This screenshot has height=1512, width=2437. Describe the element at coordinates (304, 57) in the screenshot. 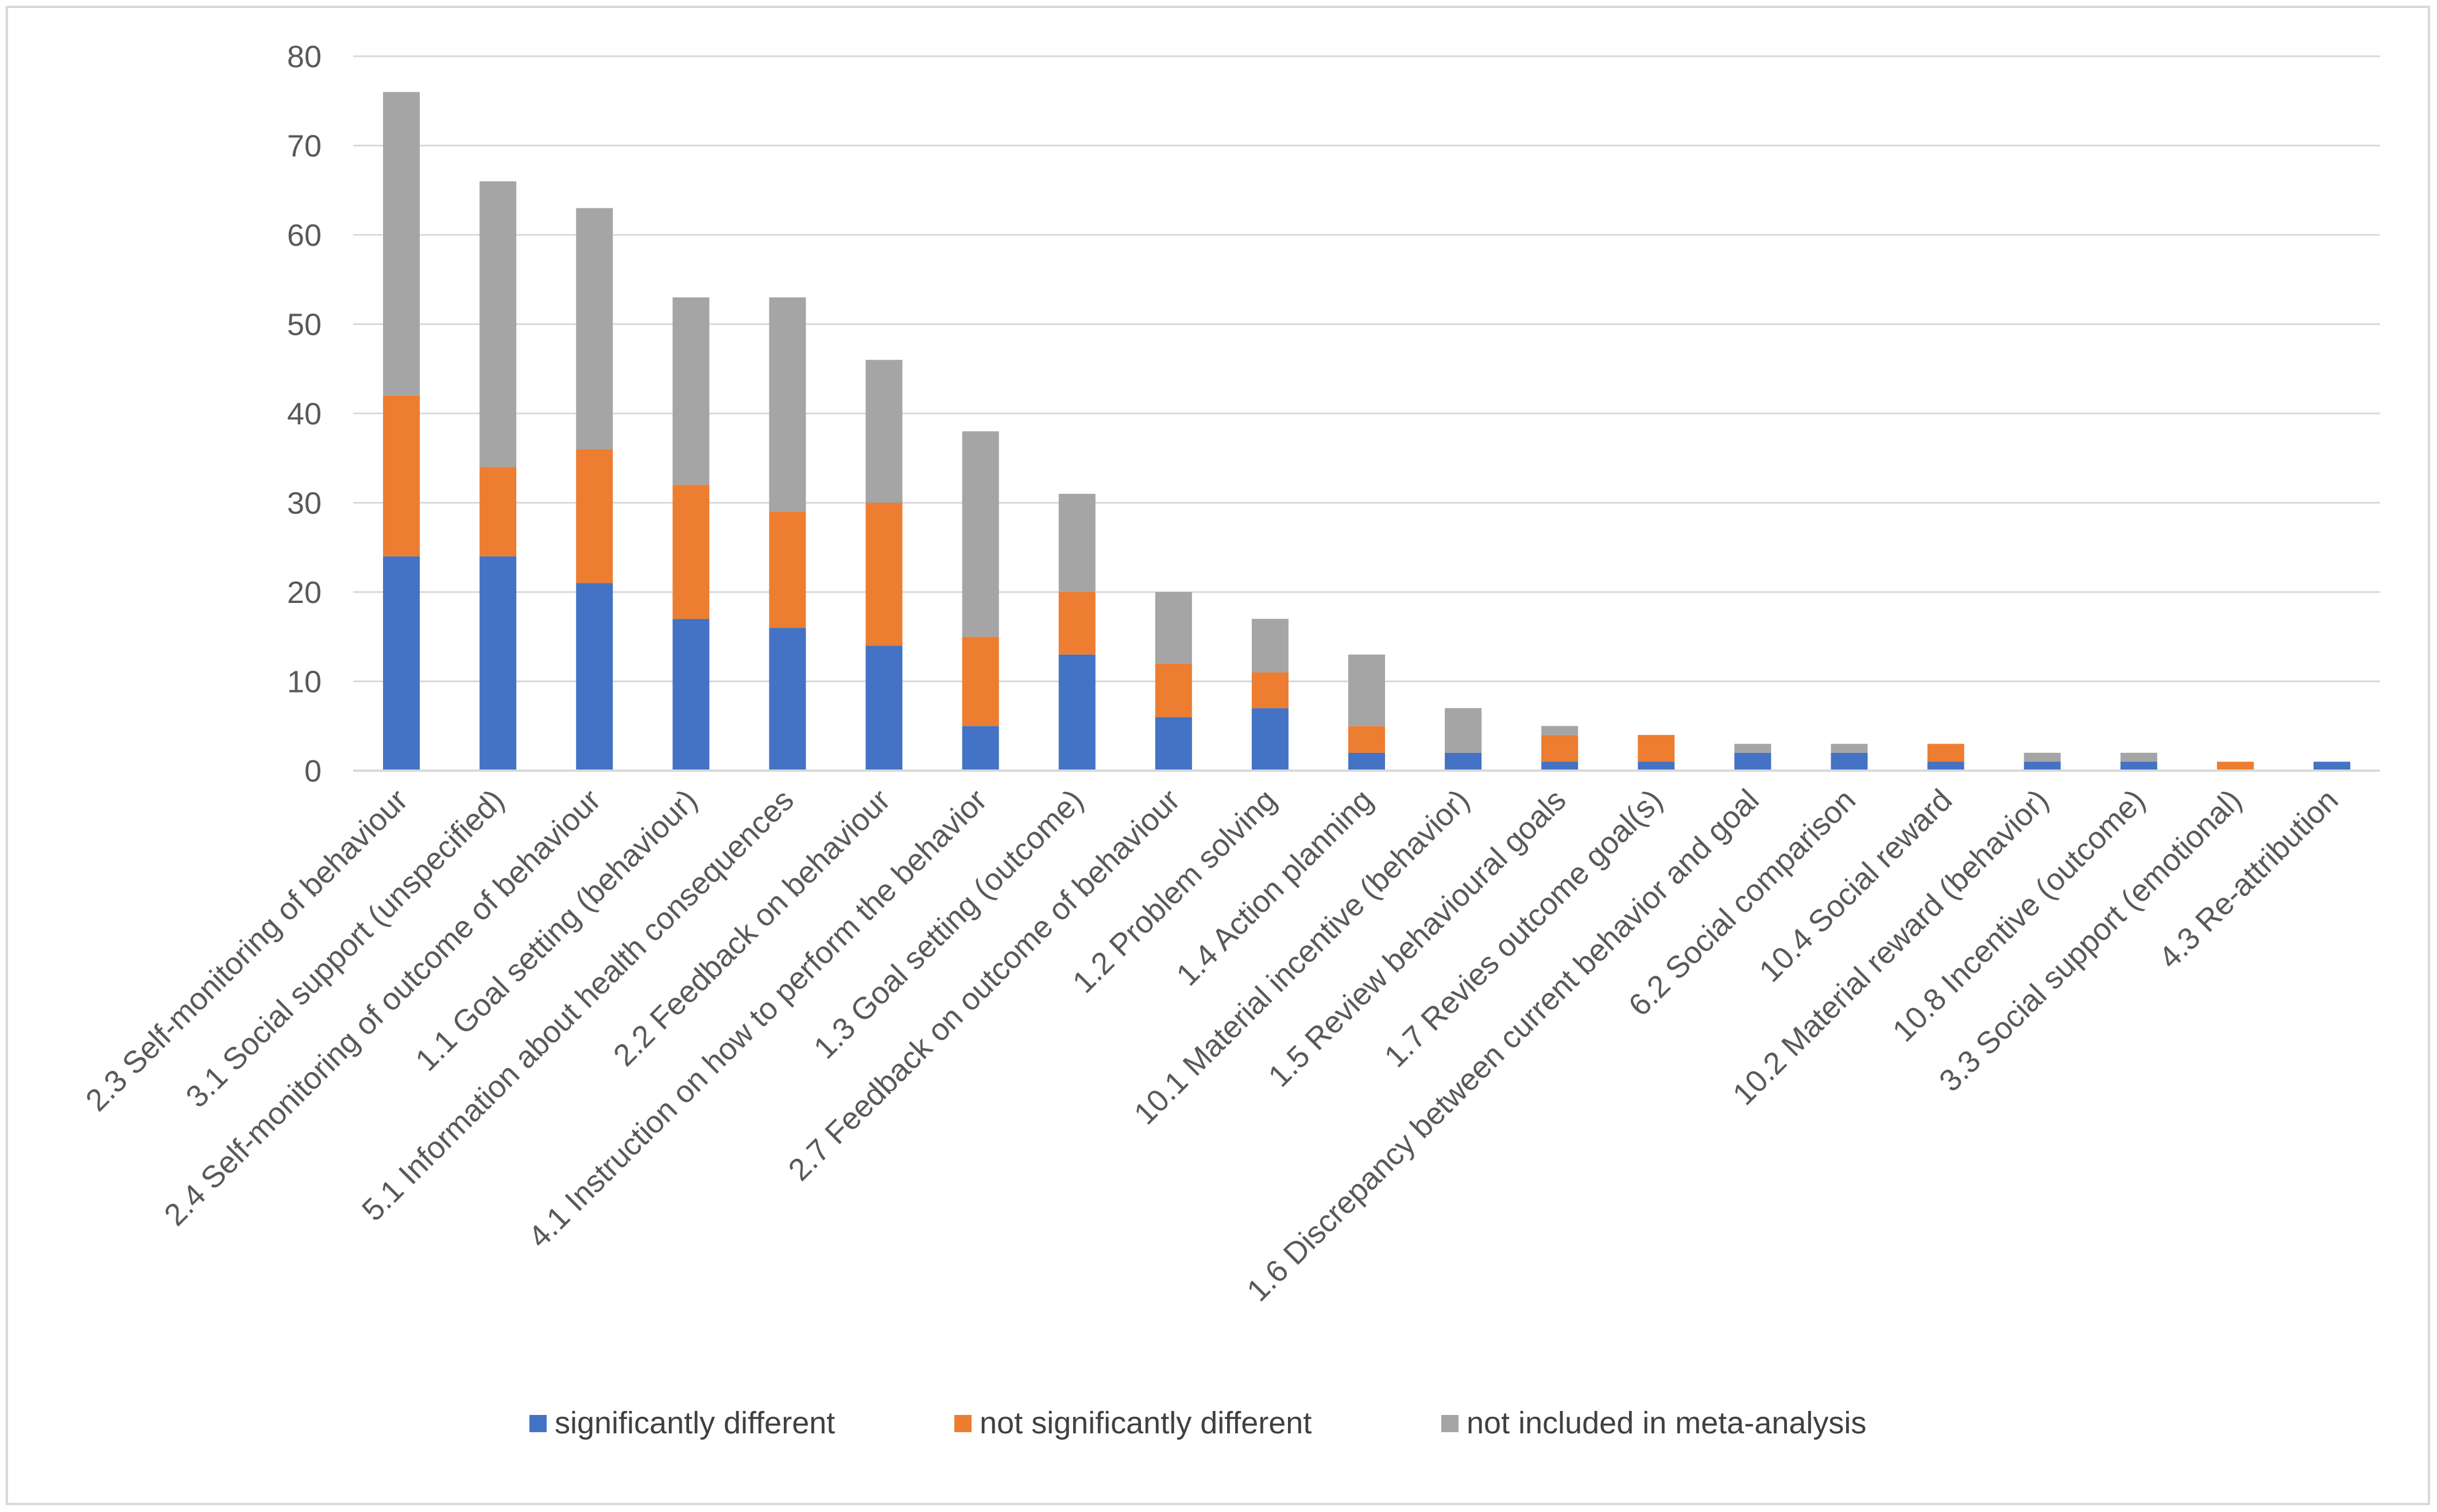

I see `y-tick-label: 80` at that location.